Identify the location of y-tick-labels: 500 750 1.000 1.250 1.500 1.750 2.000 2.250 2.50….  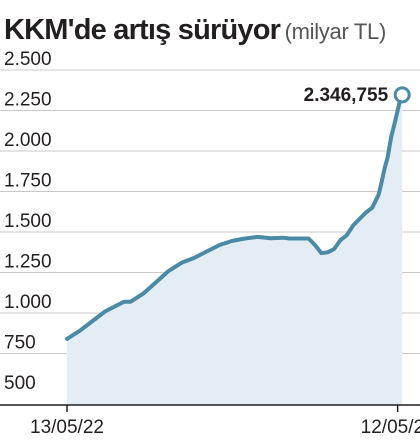
(28, 221).